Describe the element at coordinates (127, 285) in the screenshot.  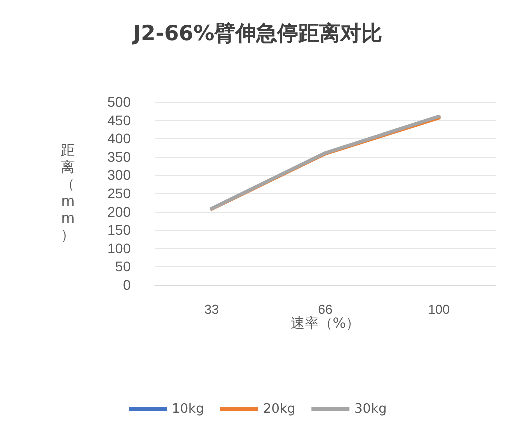
I see `y-tick-label: 0` at that location.